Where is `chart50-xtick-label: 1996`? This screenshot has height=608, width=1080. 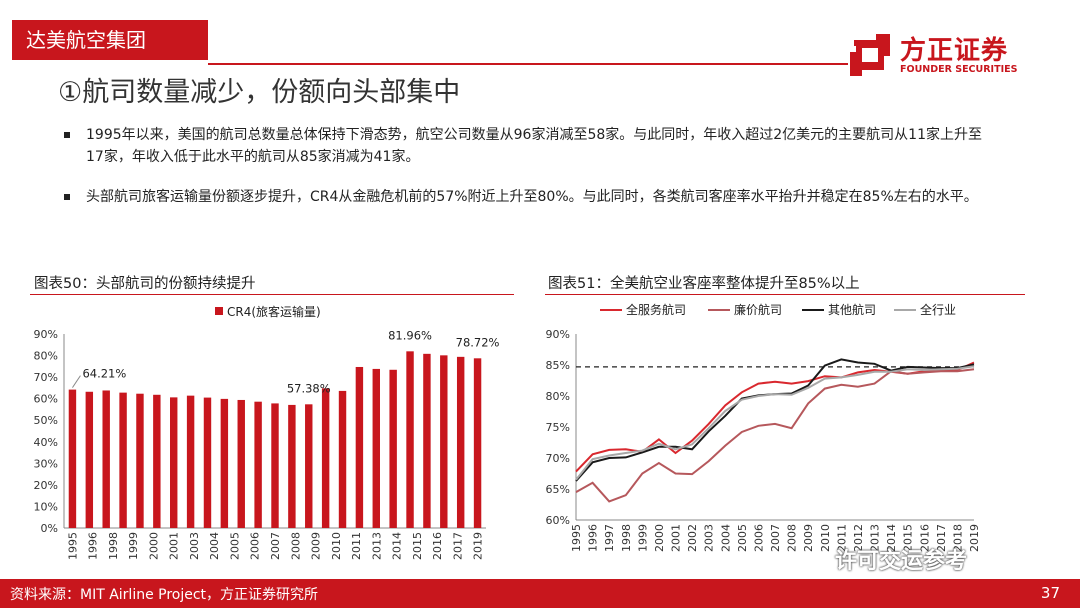
chart50-xtick-label: 1996 is located at coordinates (93, 546).